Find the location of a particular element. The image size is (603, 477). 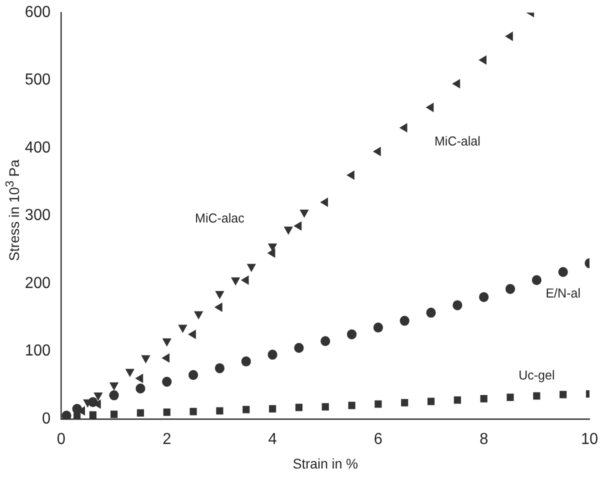

x-tick-label: 8 is located at coordinates (484, 439).